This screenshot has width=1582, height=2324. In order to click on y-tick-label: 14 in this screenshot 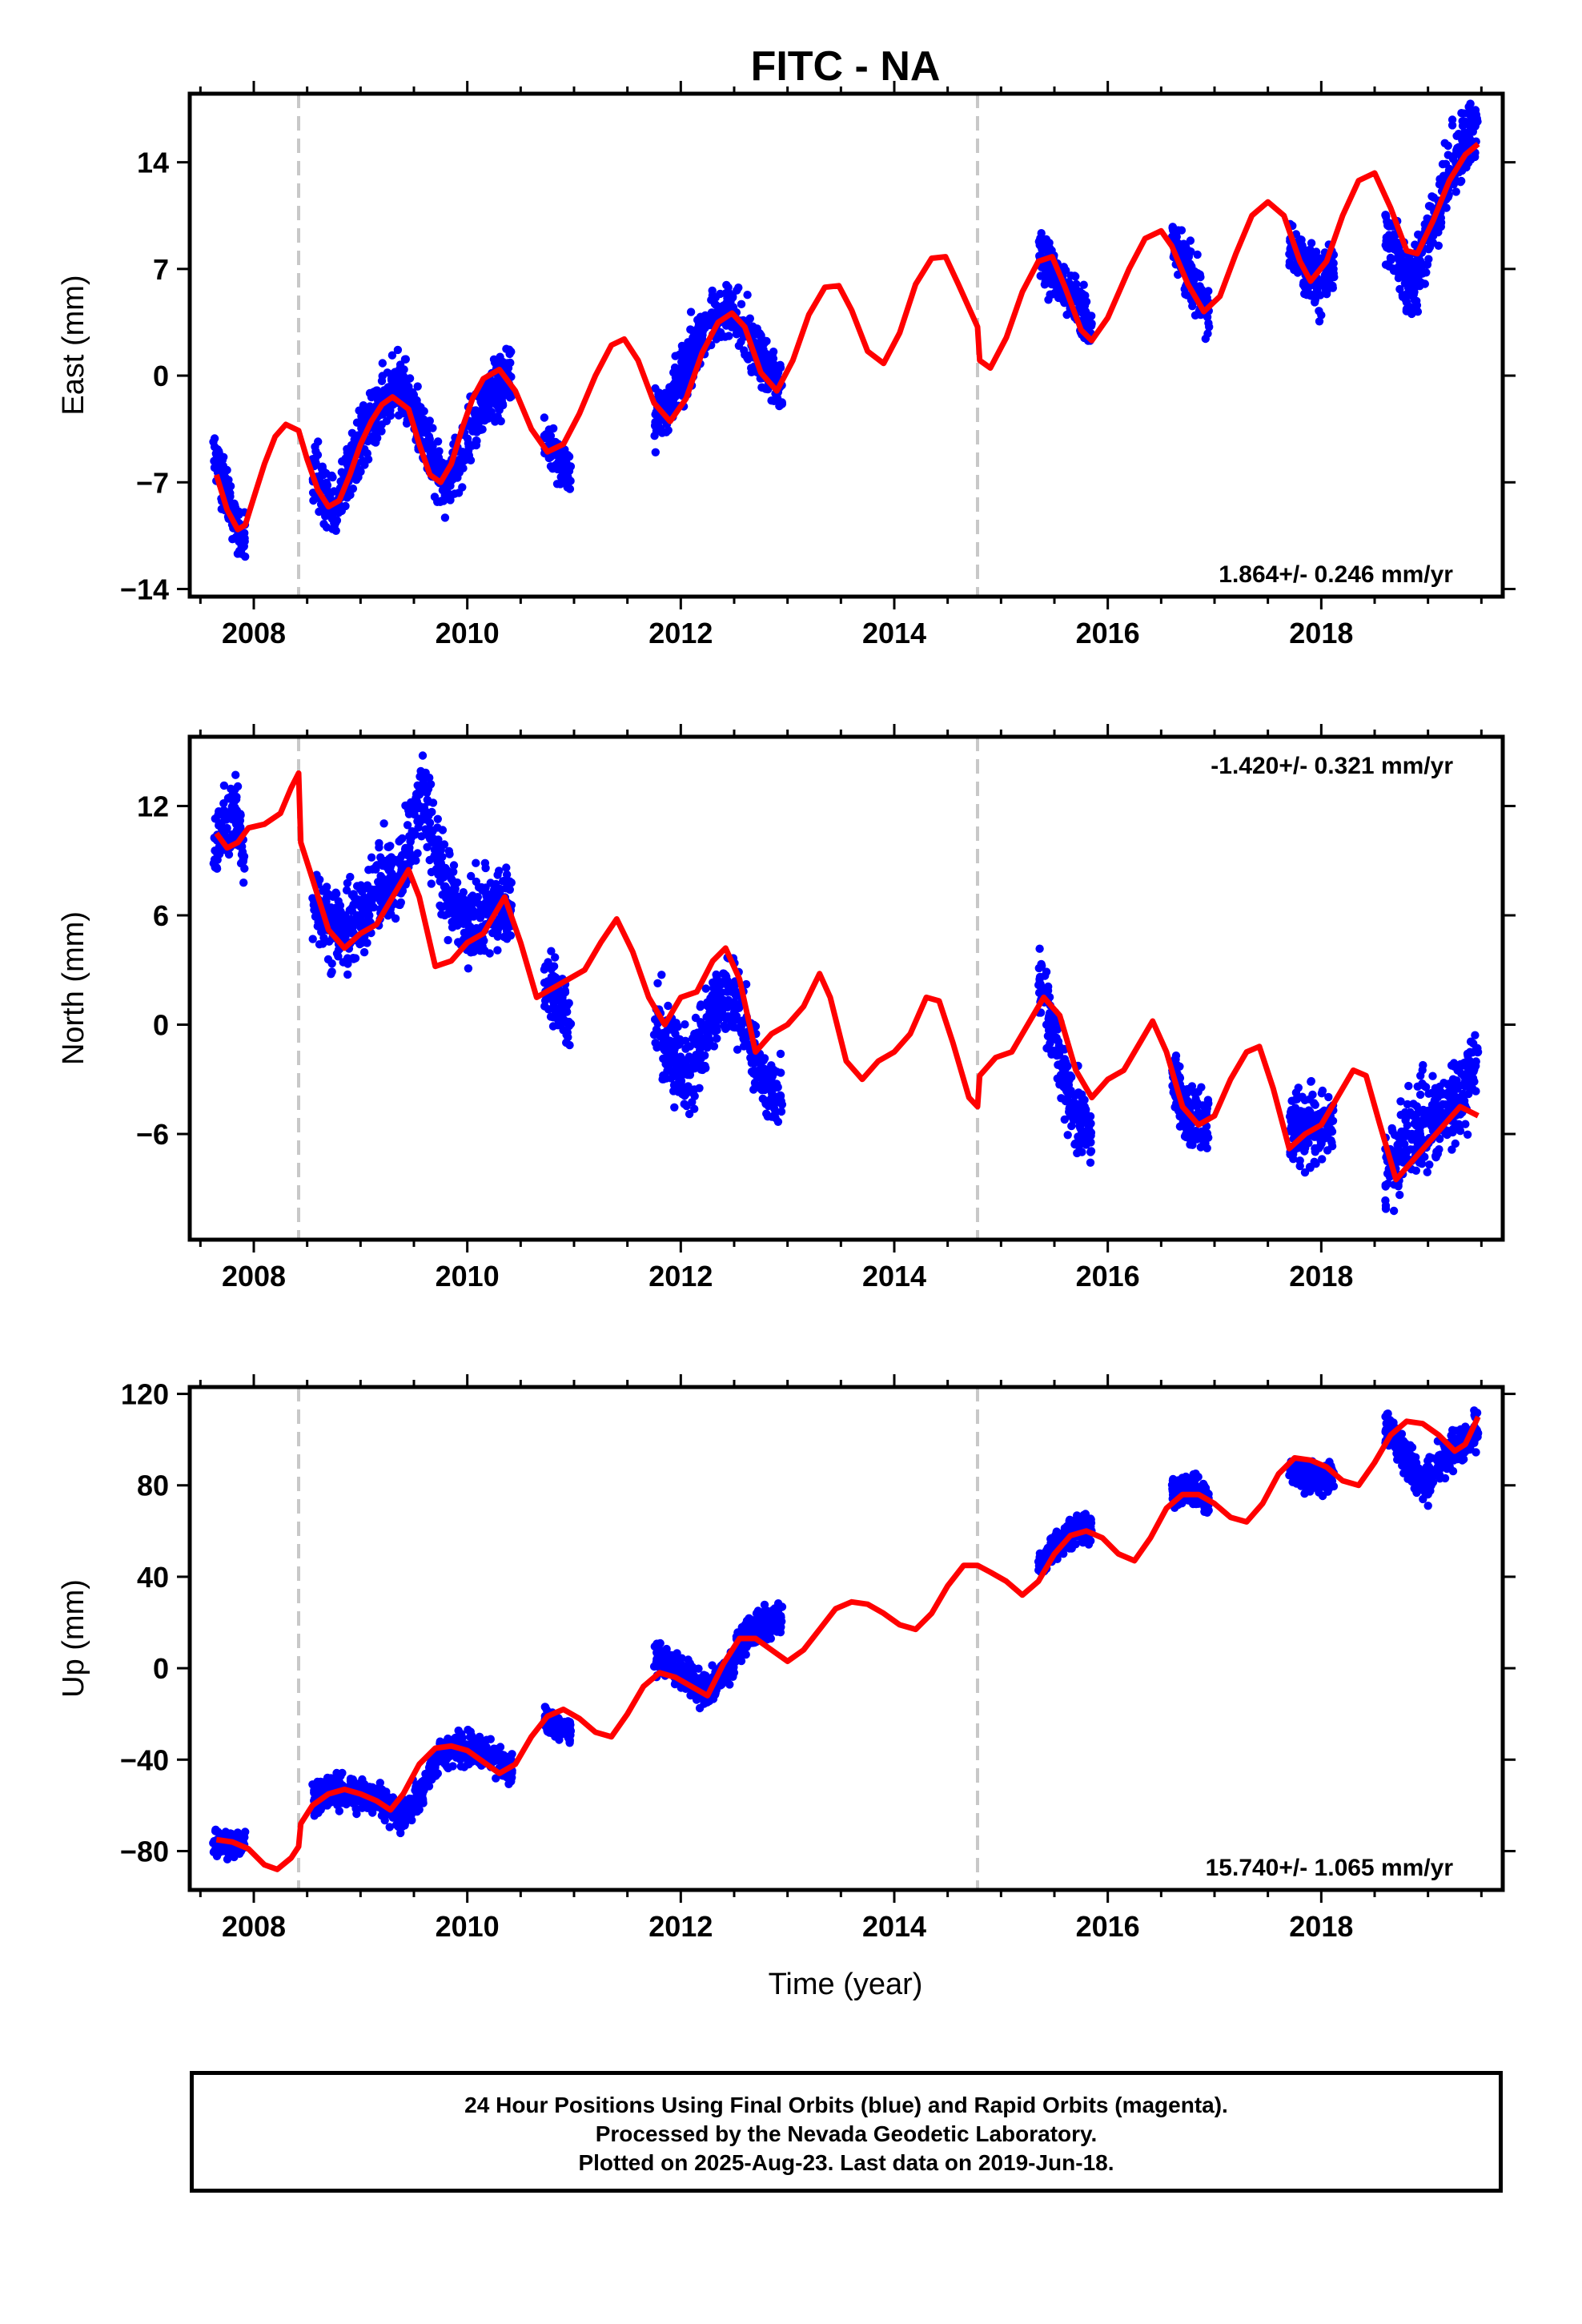, I will do `click(153, 163)`.